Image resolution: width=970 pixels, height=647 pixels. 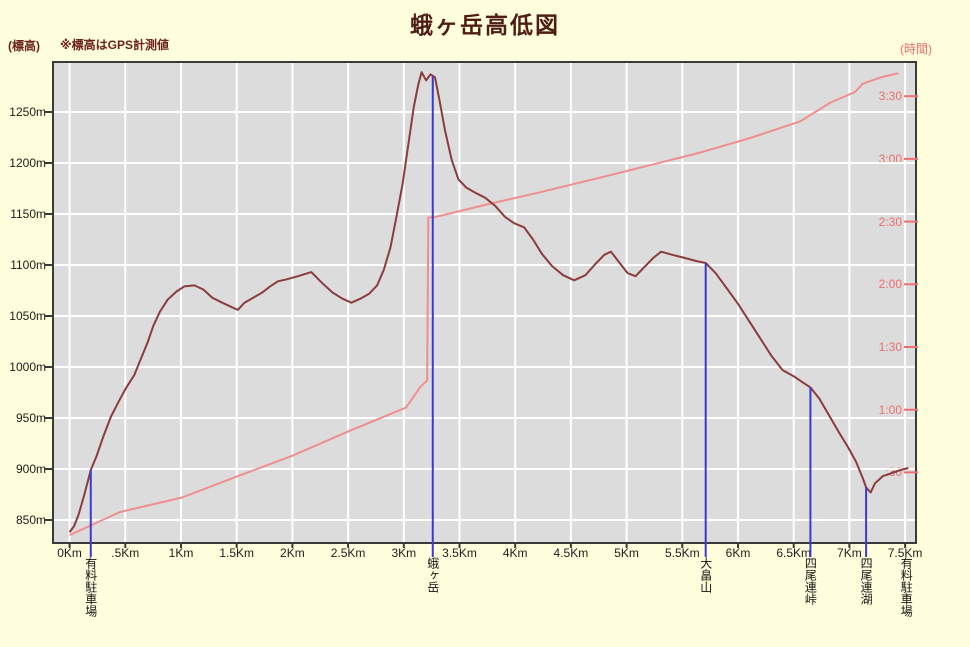 I want to click on x-axis-tick-label: 6.5Km, so click(x=794, y=553).